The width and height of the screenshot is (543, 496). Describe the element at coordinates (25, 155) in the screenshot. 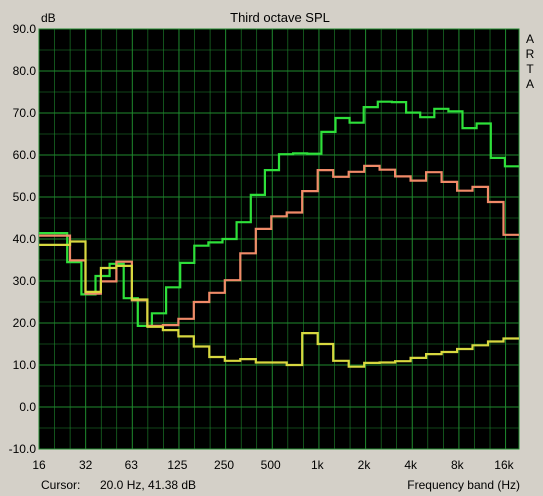

I see `y-tick-label: 60.0` at that location.